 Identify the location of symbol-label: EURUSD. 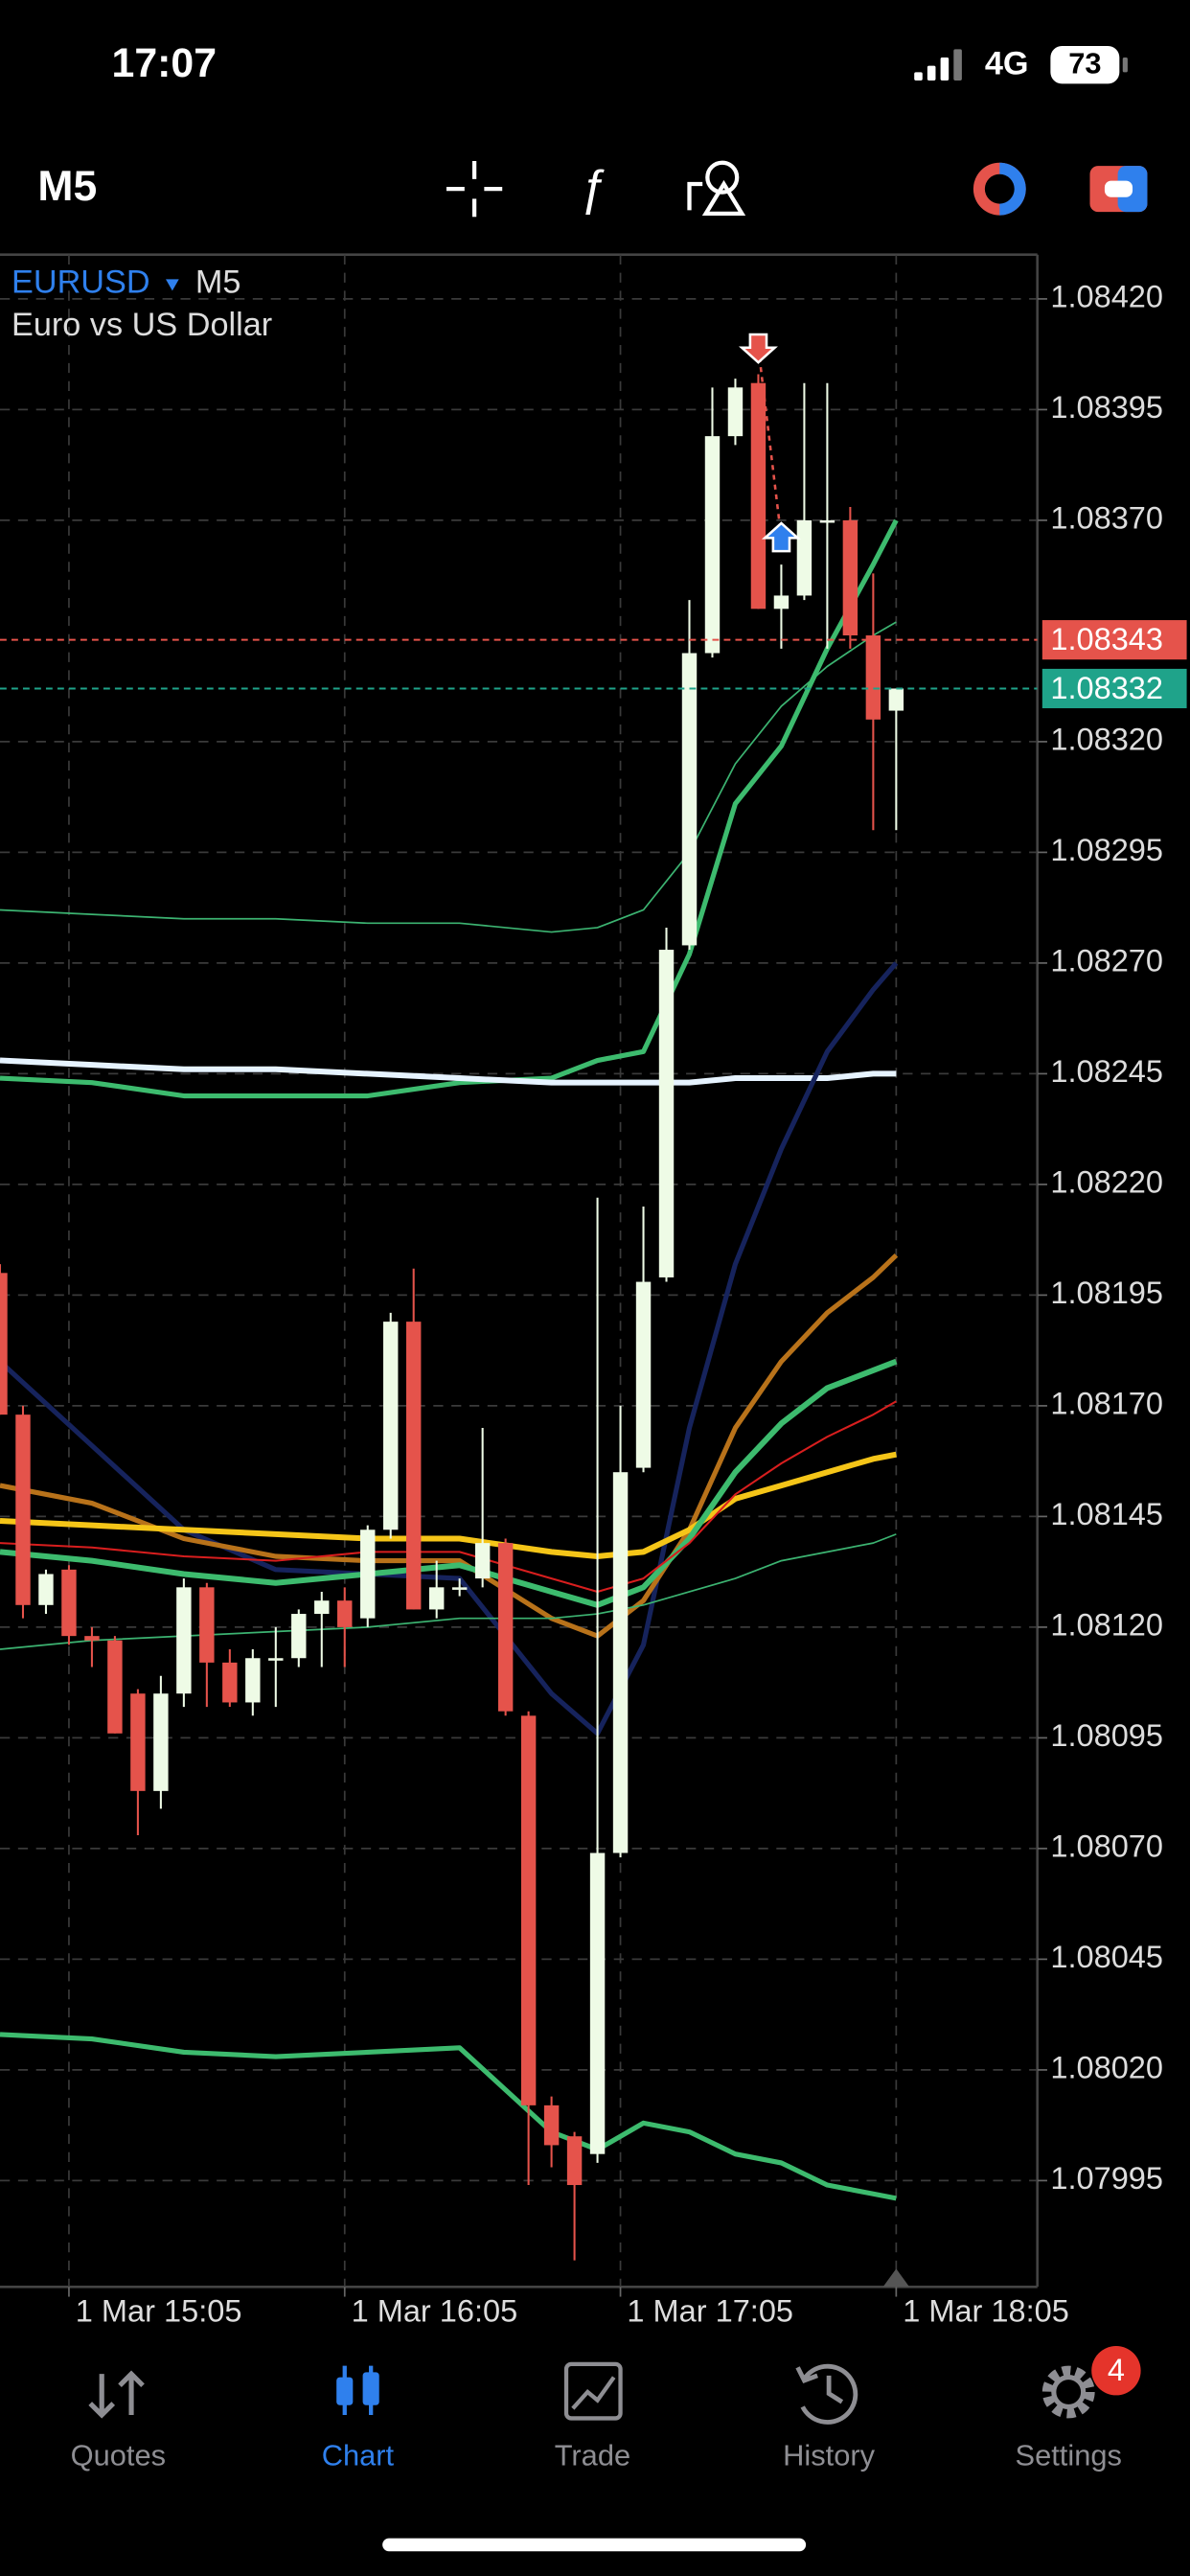
(81, 282).